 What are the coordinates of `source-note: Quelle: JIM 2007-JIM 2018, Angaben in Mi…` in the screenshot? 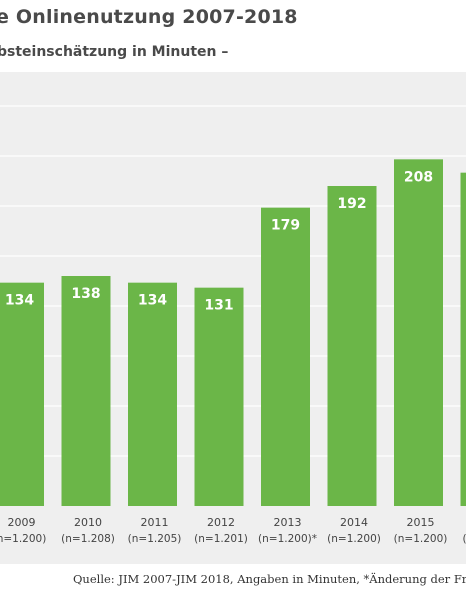 It's located at (269, 579).